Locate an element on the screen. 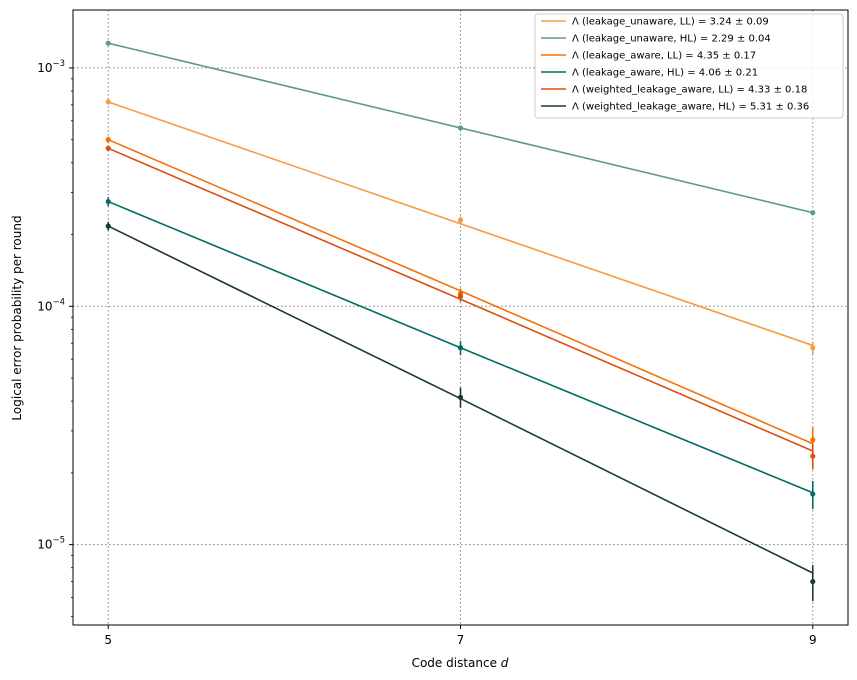 This screenshot has height=680, width=857. y-axis-title: Logical error probability per round is located at coordinates (17, 317).